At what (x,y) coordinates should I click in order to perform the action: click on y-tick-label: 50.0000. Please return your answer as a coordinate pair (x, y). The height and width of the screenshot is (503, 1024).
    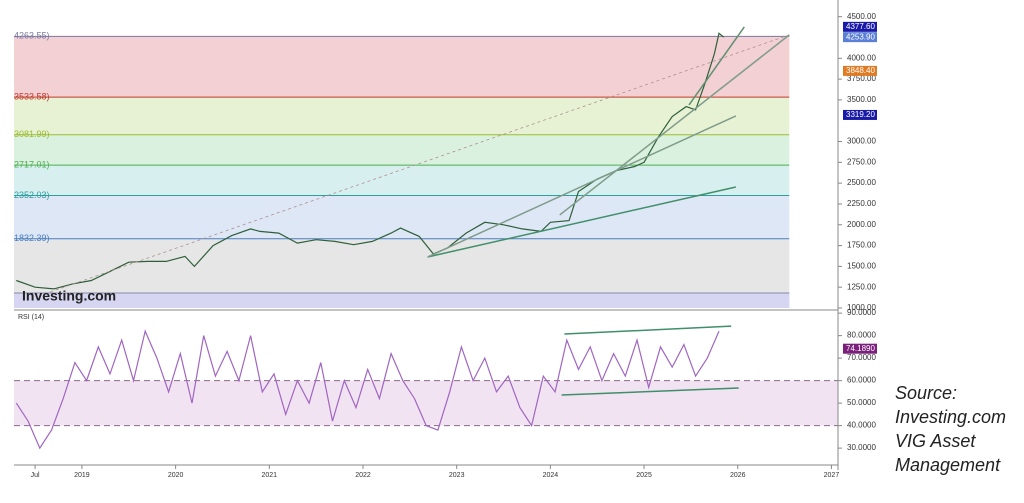
    Looking at the image, I should click on (861, 402).